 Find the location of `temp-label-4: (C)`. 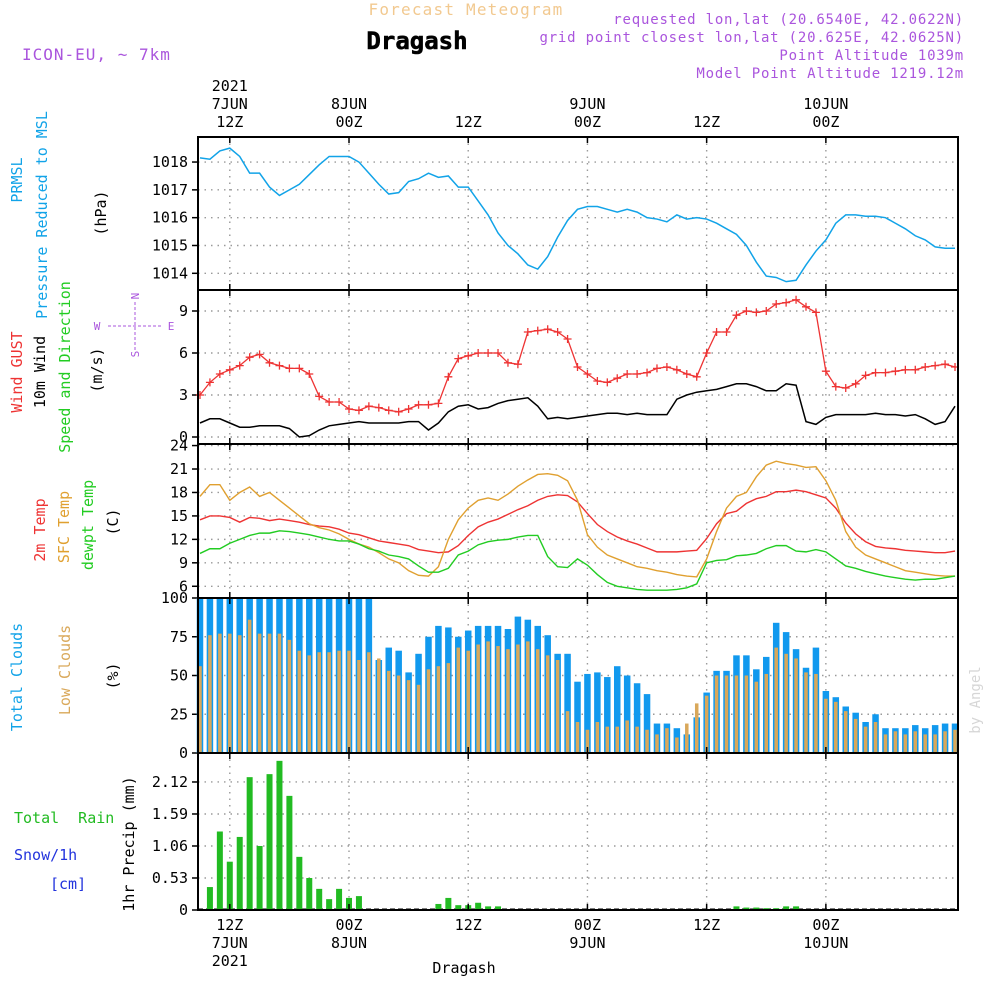

temp-label-4: (C) is located at coordinates (113, 521).